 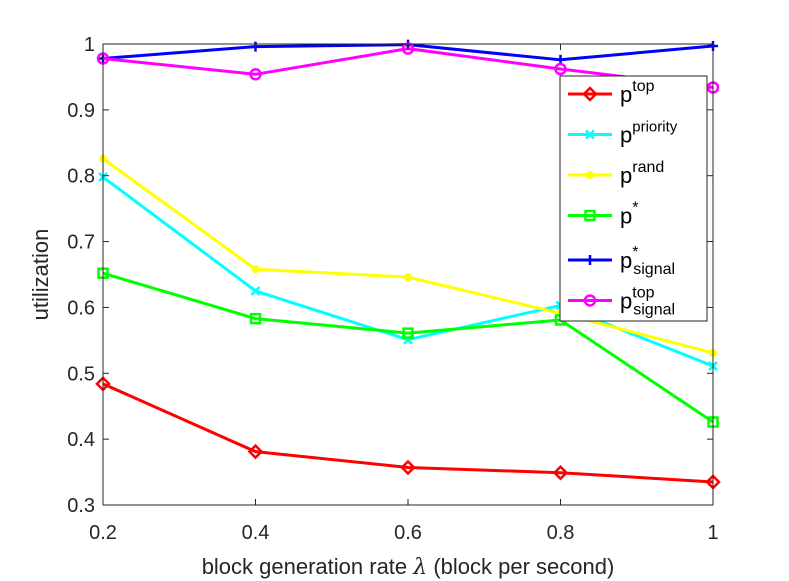 I want to click on legend-box, so click(x=633, y=198).